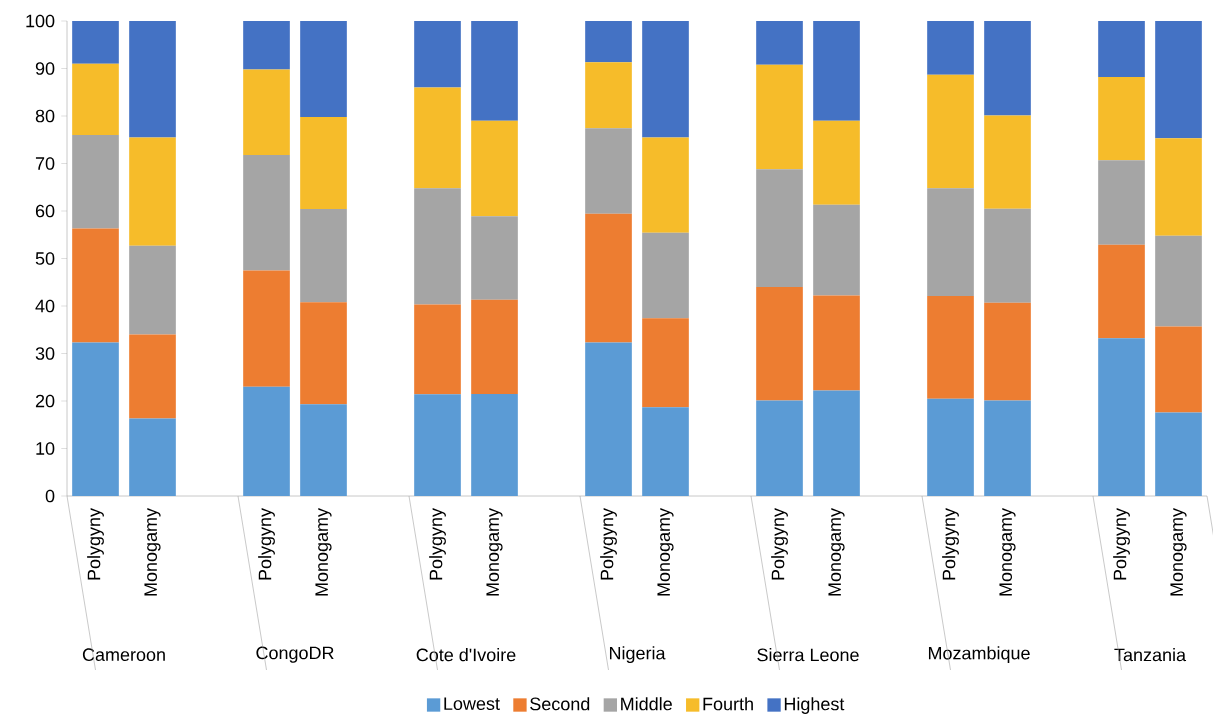 The width and height of the screenshot is (1213, 719). I want to click on text: Sierra Leone, so click(808, 655).